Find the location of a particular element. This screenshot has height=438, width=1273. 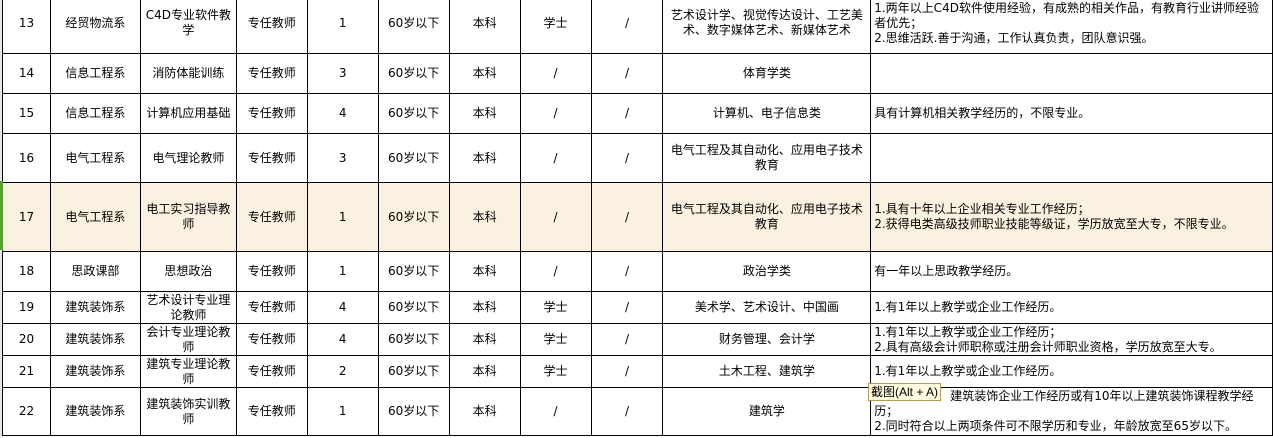

cell-course: 建筑专业理论教师 is located at coordinates (188, 371).